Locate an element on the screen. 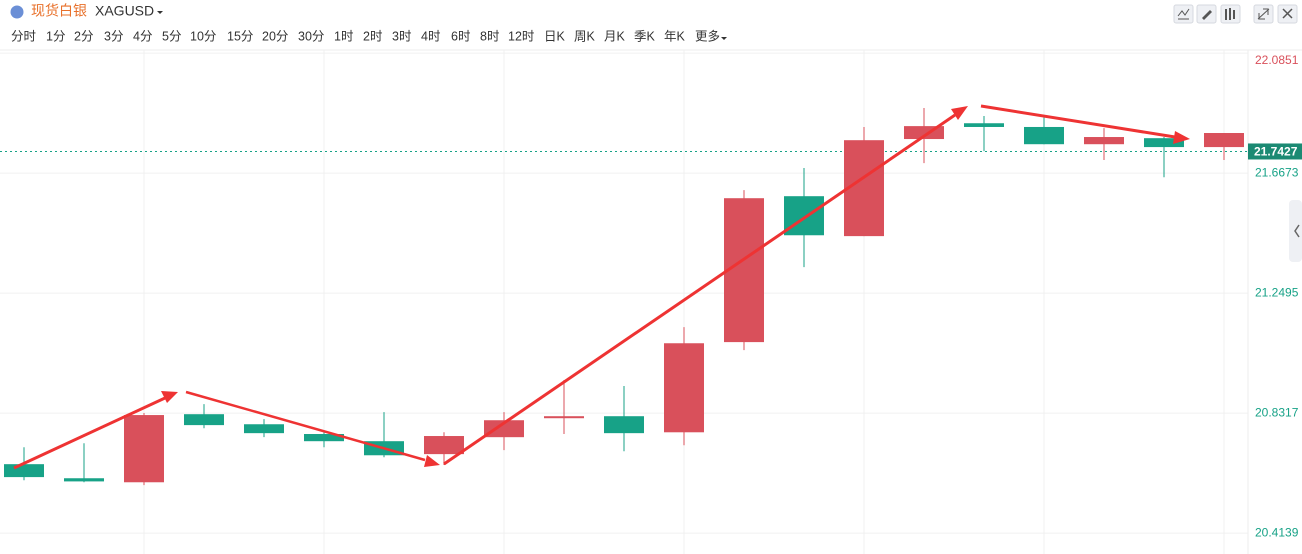 This screenshot has height=554, width=1302. period-tab: 3时 is located at coordinates (402, 36).